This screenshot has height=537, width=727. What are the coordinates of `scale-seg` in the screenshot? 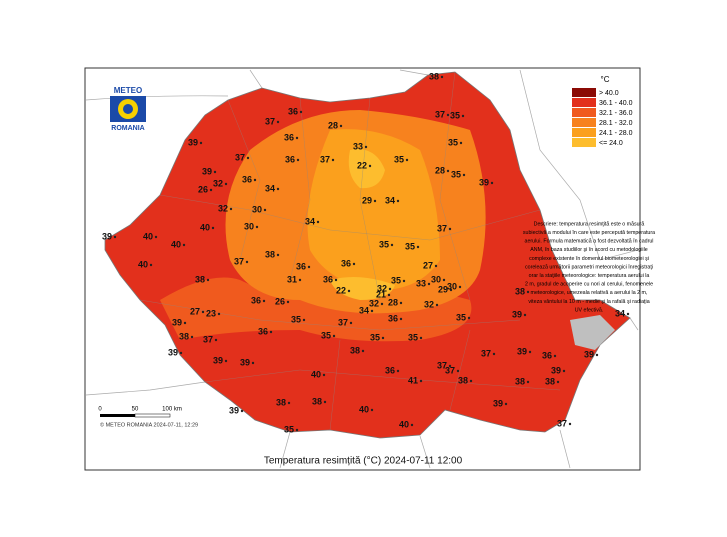 It's located at (117, 415).